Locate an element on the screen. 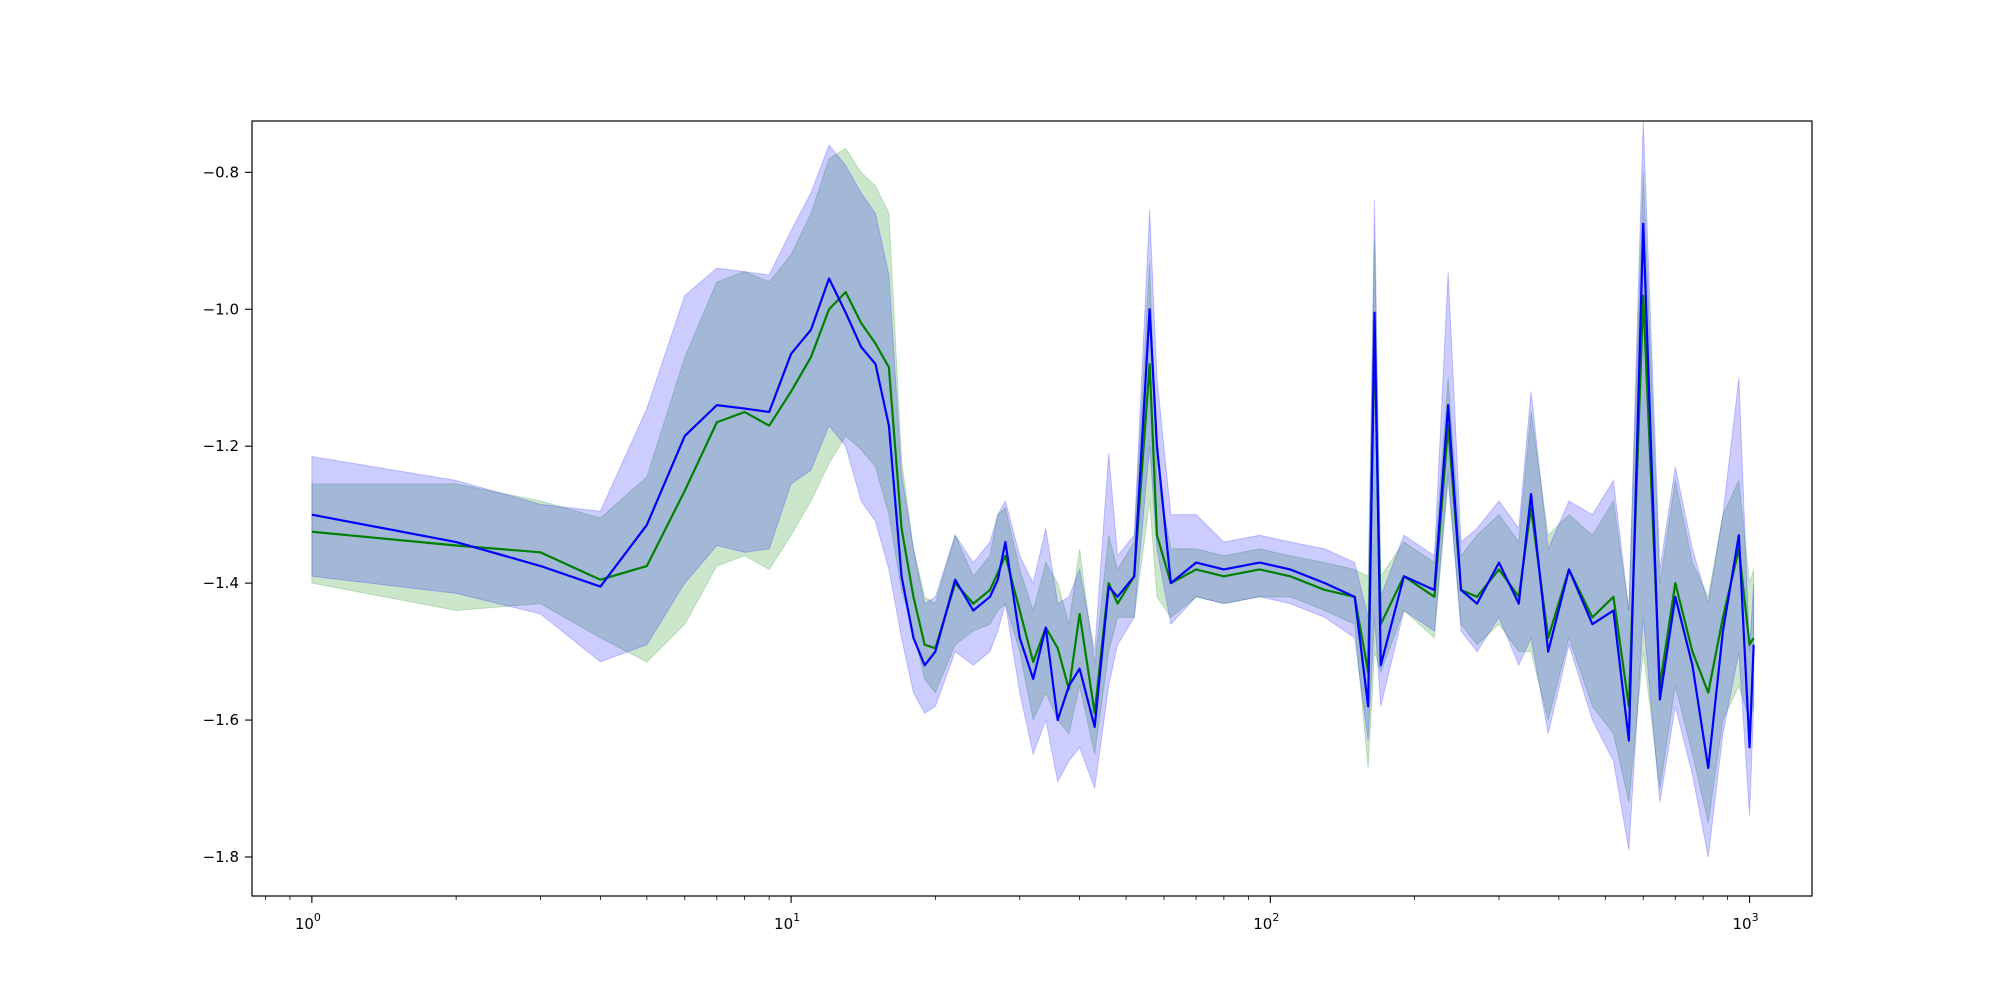 This screenshot has height=1004, width=2000. x-axis: 10⁰ 10¹ 10² 10³ is located at coordinates (1012, 914).